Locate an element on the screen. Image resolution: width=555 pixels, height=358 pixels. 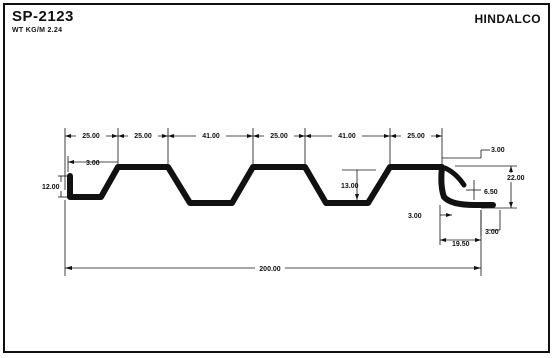
dim-top-6: 25.00 is located at coordinates (416, 136).